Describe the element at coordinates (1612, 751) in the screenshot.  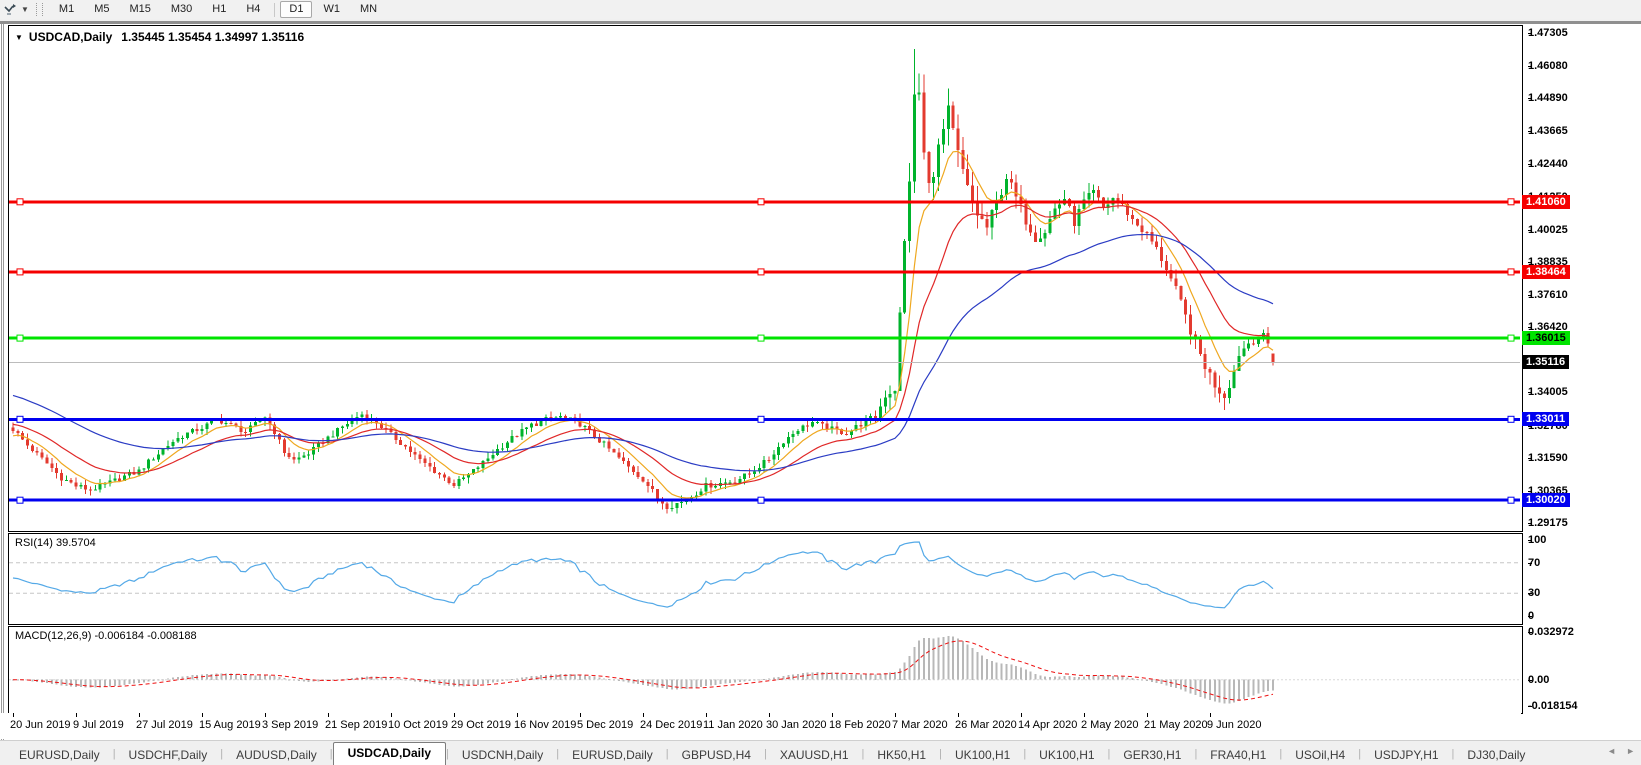
I see `tab-scroll-left-icon: ◄` at that location.